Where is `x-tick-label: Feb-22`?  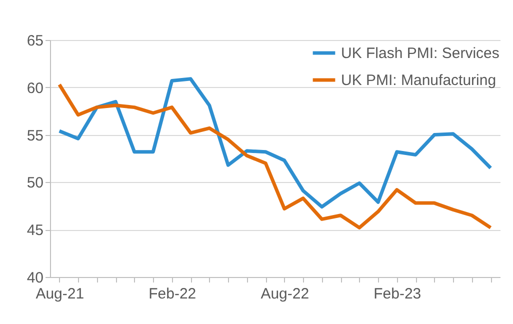
x-tick-label: Feb-22 is located at coordinates (172, 294).